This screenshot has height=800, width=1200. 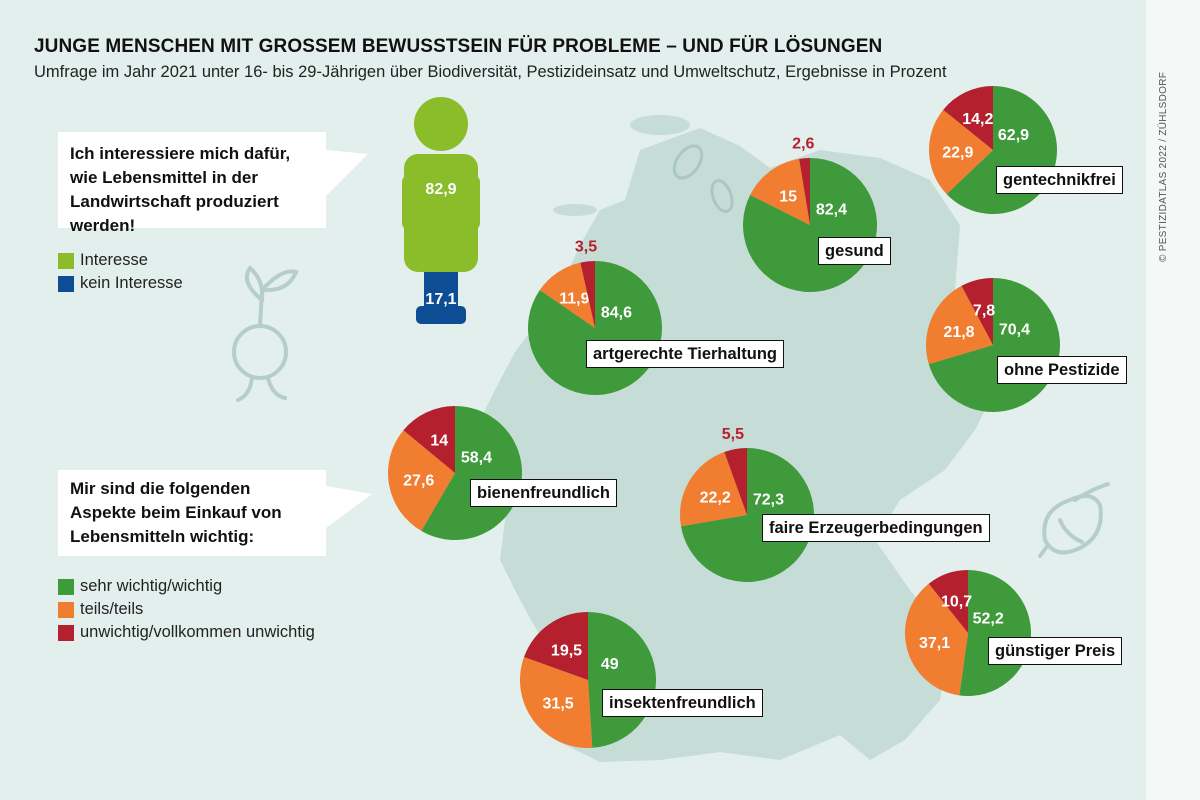 I want to click on pie-value-label: 58,4, so click(x=476, y=457).